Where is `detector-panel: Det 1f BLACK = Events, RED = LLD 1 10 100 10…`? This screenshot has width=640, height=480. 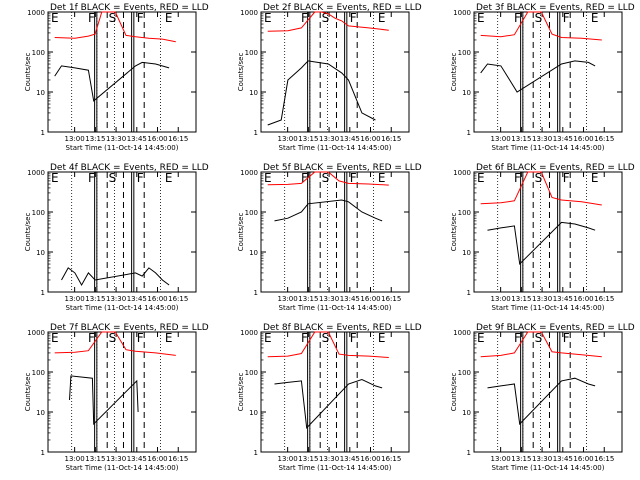 detector-panel: Det 1f BLACK = Events, RED = LLD 1 10 100 10… is located at coordinates (106, 80).